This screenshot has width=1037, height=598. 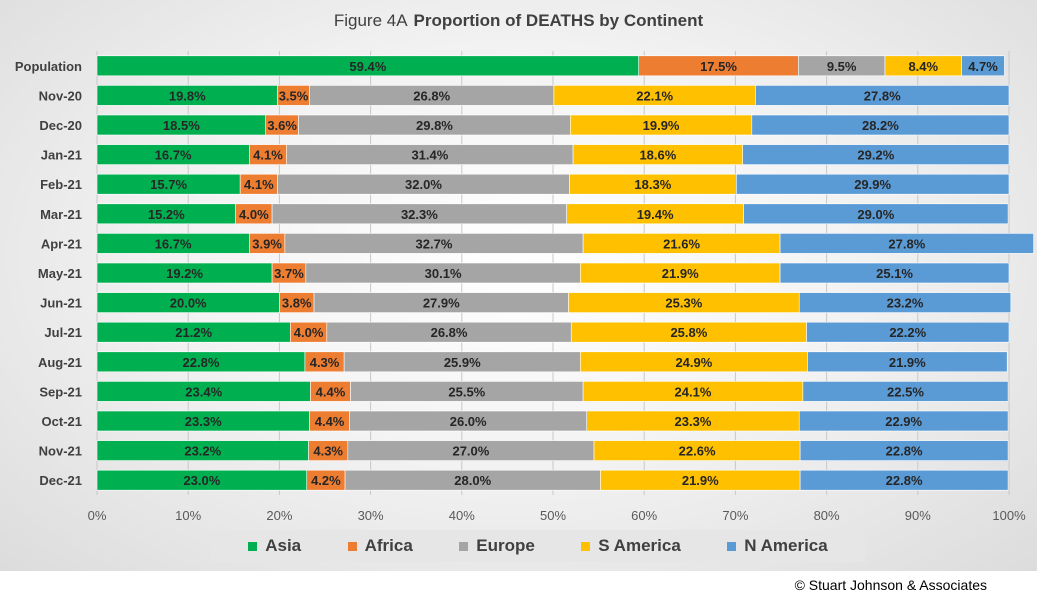 What do you see at coordinates (693, 362) in the screenshot?
I see `data-label: 24.9%` at bounding box center [693, 362].